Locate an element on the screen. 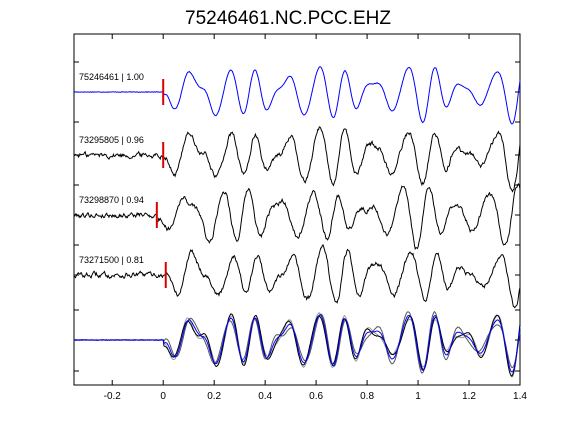 The height and width of the screenshot is (432, 576). trace-label: 75246461 | 1.00 is located at coordinates (111, 77).